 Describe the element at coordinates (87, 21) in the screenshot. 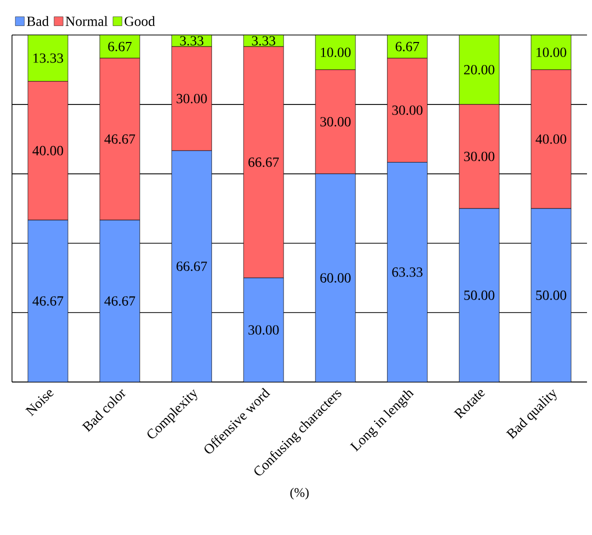

I see `legend-label: Normal` at that location.